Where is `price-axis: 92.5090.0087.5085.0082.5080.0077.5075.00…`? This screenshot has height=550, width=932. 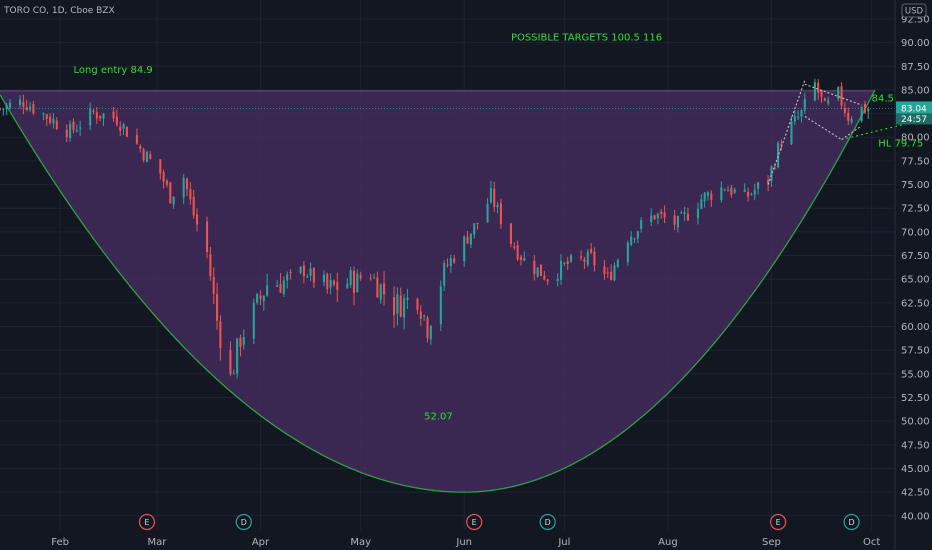
price-axis: 92.5090.0087.5085.0082.5080.0077.5075.00… is located at coordinates (913, 275).